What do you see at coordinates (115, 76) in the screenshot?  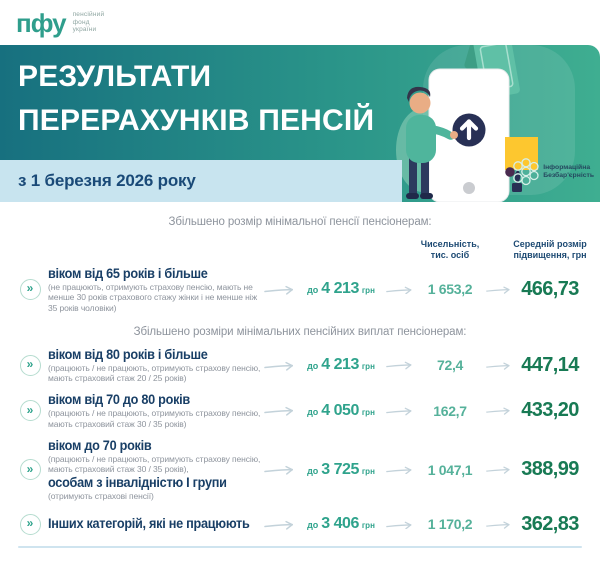 I see `page-title-line1: РЕЗУЛЬТАТИ` at bounding box center [115, 76].